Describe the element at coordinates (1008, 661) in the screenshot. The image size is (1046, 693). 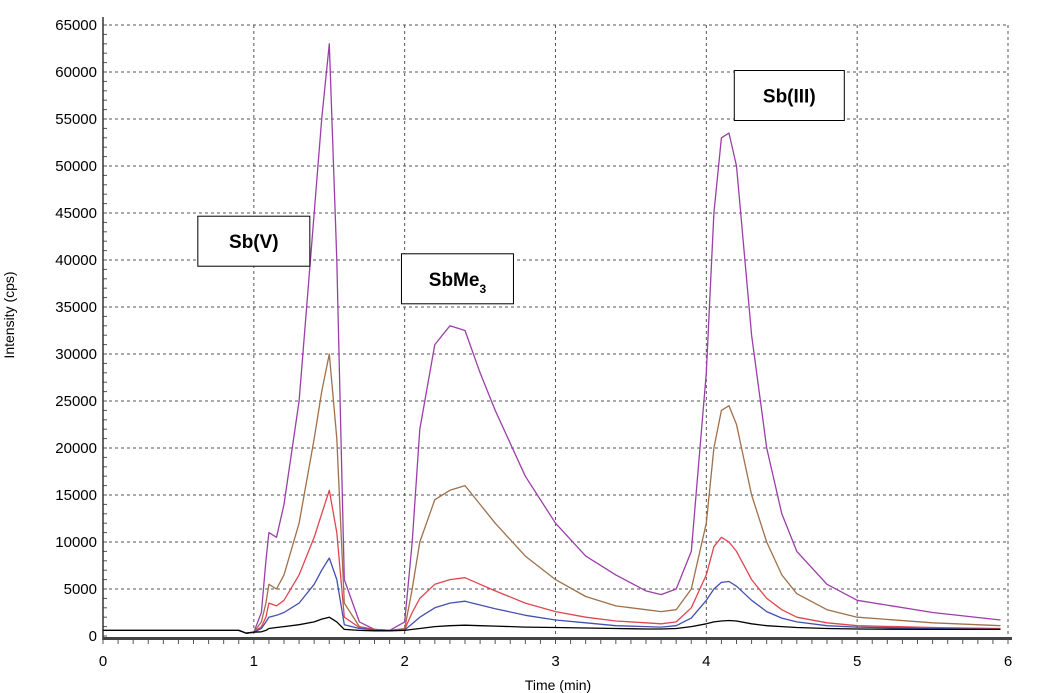
I see `x-tick-label: 6` at that location.